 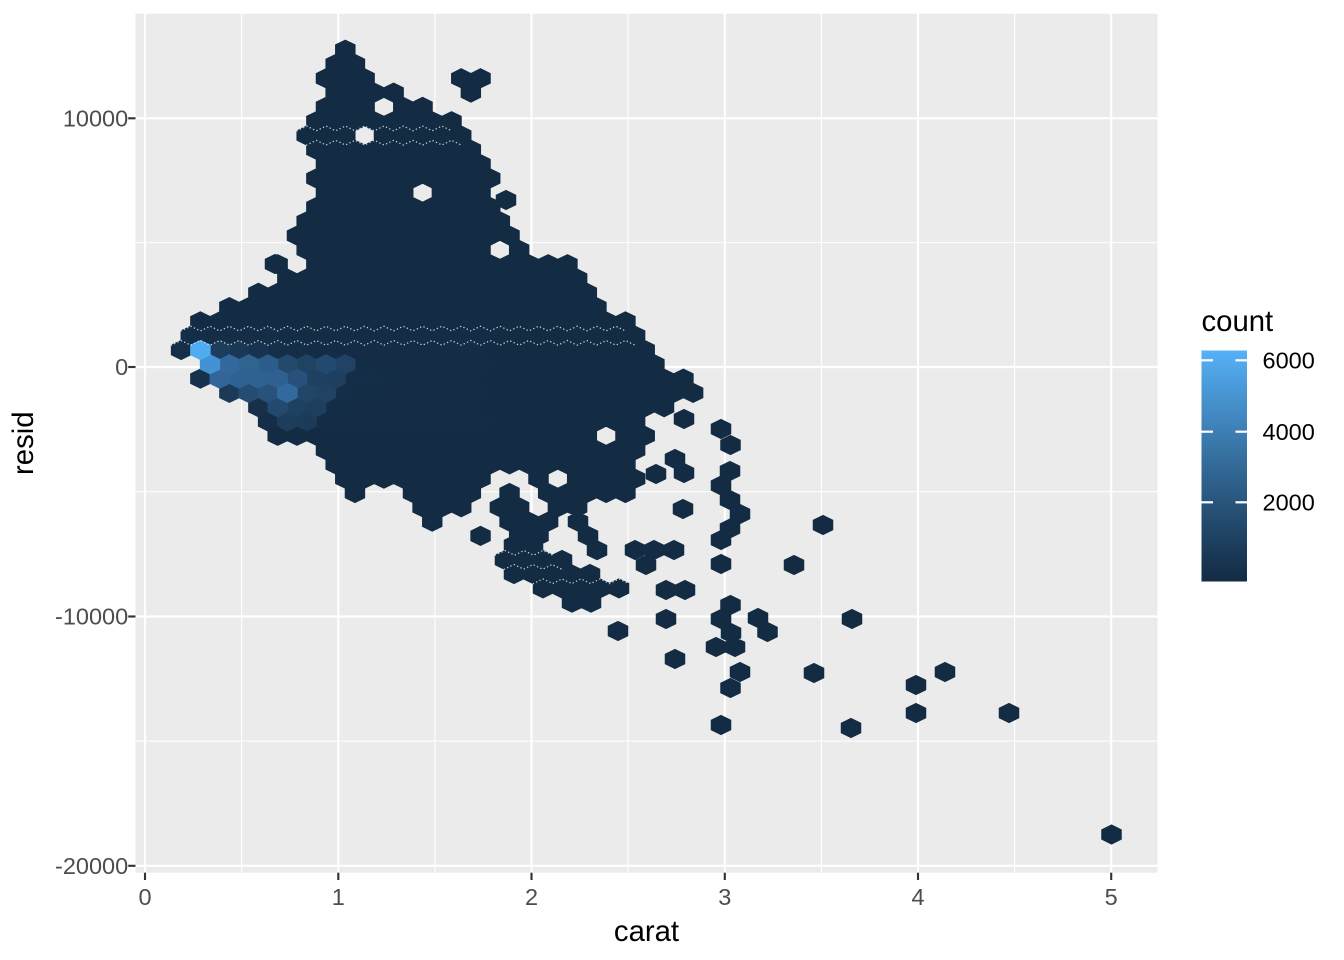 I want to click on svg-text: count, so click(x=1238, y=321).